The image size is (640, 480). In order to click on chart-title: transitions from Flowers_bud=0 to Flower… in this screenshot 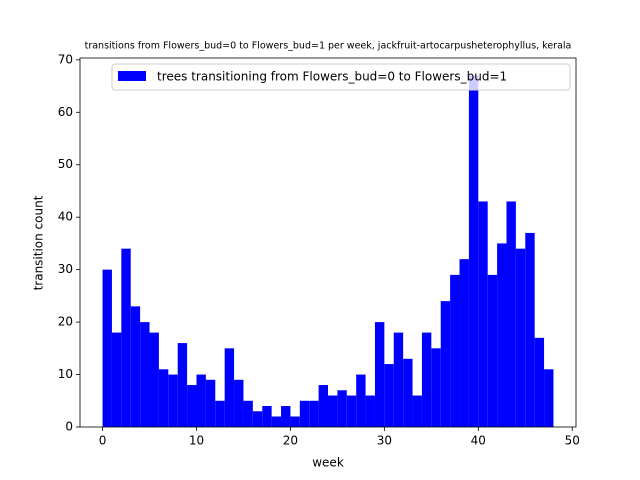, I will do `click(328, 46)`.